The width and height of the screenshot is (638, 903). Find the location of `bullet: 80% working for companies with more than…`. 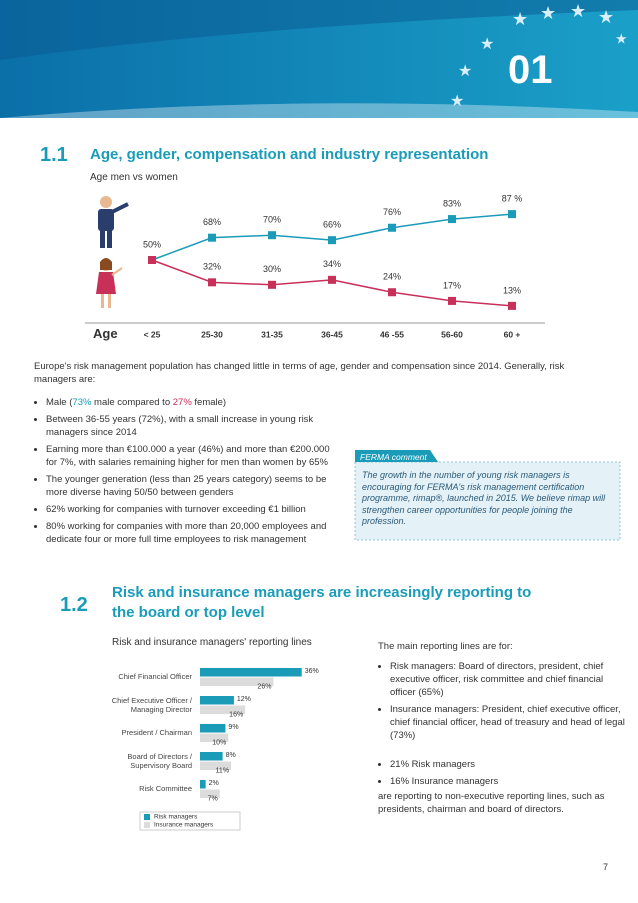

bullet: 80% working for companies with more than… is located at coordinates (190, 533).